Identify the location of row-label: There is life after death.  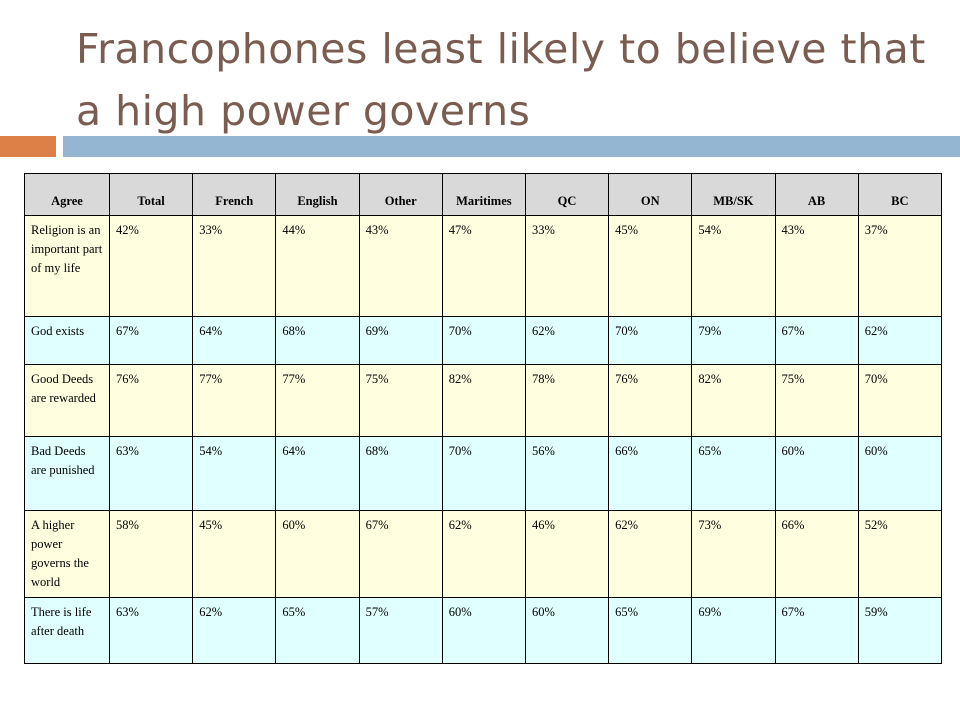
(67, 630).